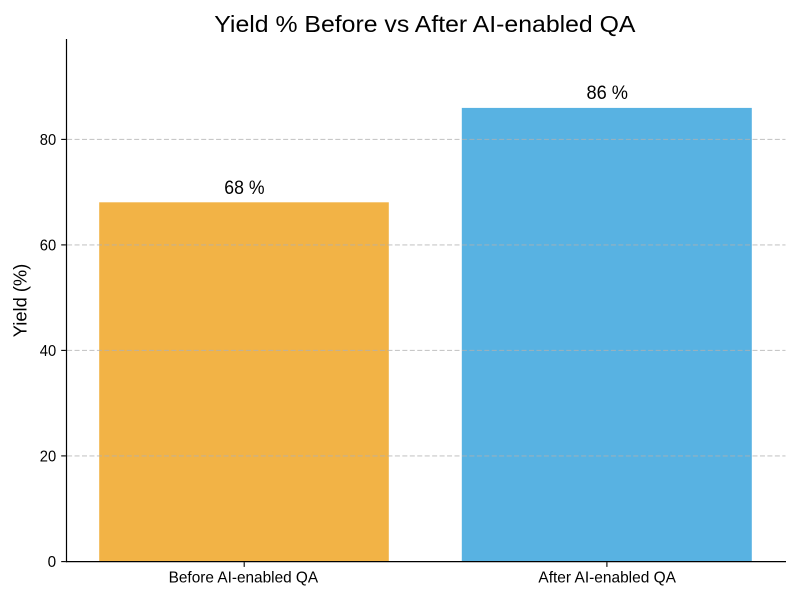 Image resolution: width=800 pixels, height=600 pixels. I want to click on svg-text: 86 %, so click(607, 93).